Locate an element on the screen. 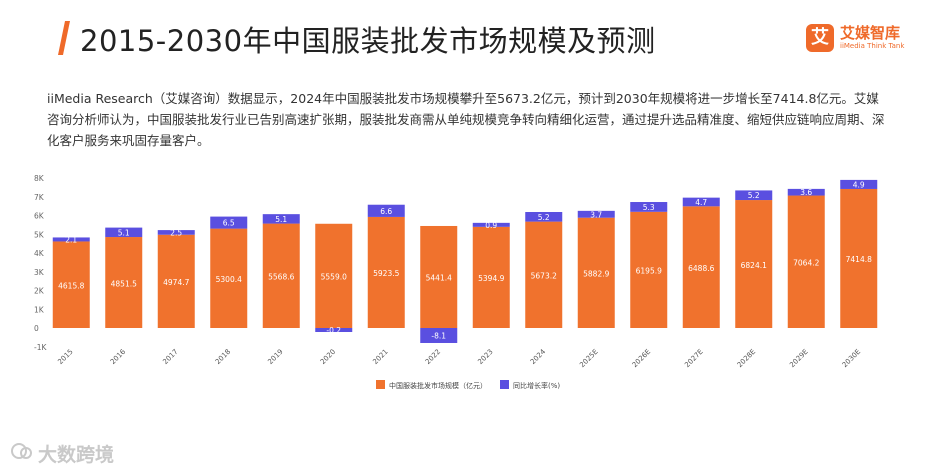 This screenshot has width=928, height=470. x-tick-label: 2018 is located at coordinates (223, 357).